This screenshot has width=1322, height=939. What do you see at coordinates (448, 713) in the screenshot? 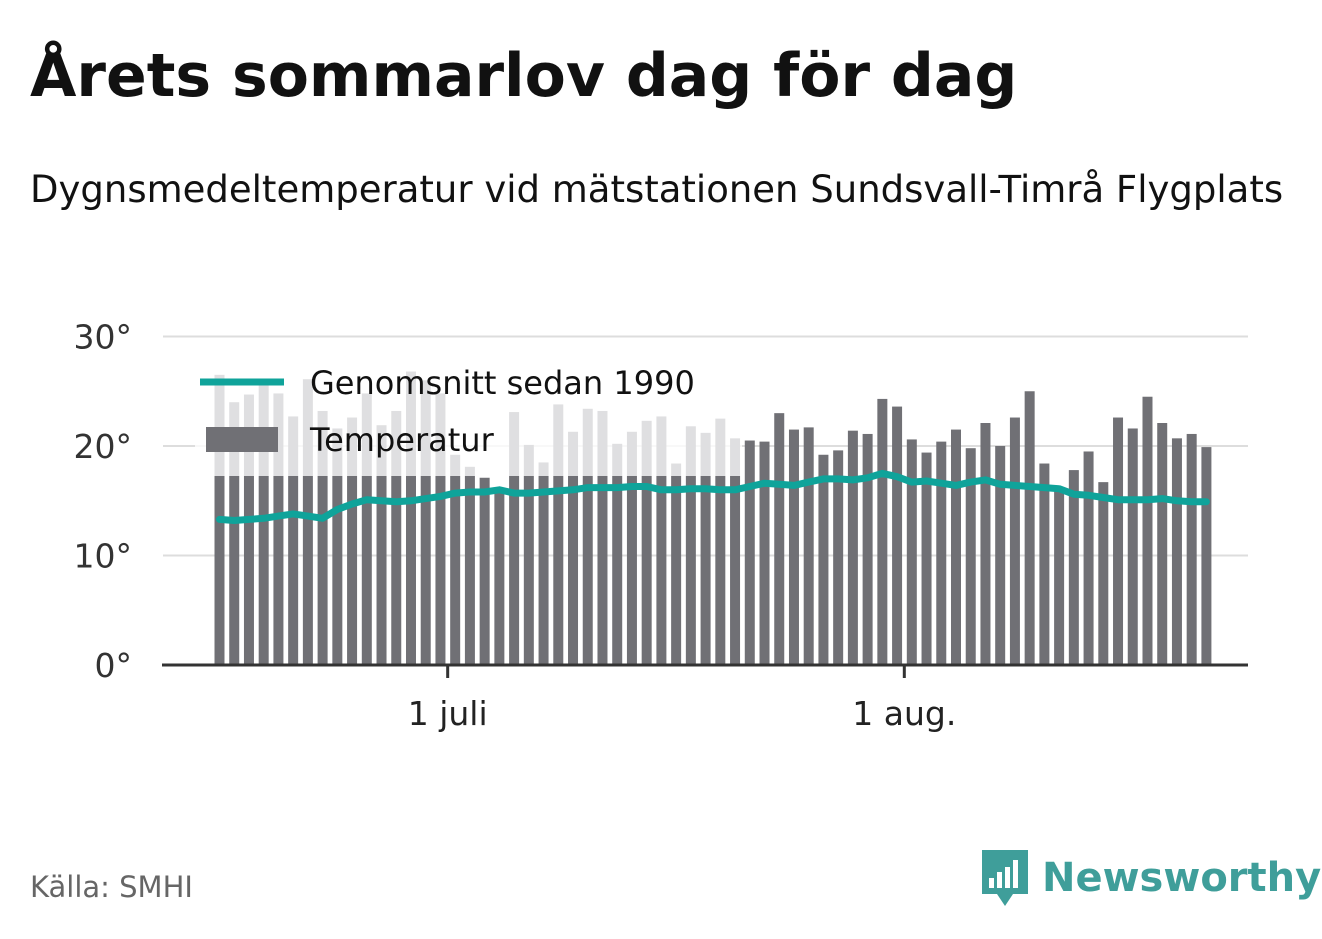
I see `x-tick-label: 1 juli` at bounding box center [448, 713].